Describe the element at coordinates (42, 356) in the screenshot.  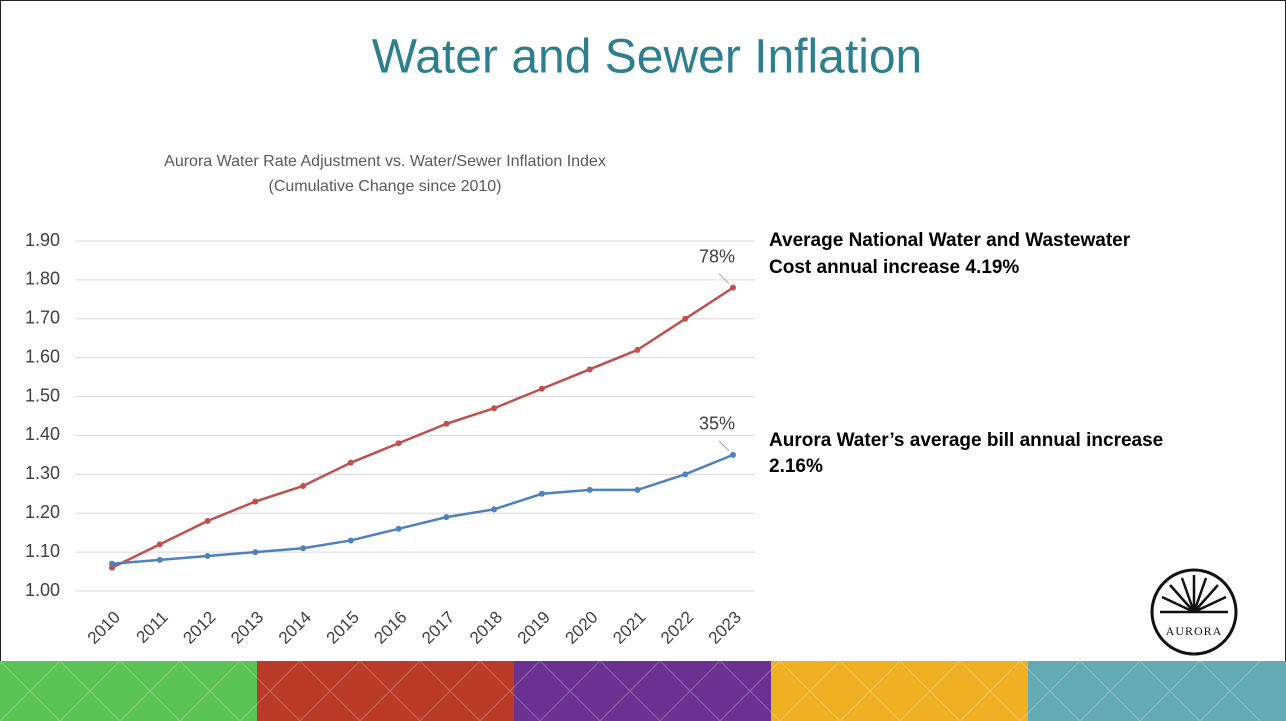
I see `y-tick-label: 1.60` at that location.